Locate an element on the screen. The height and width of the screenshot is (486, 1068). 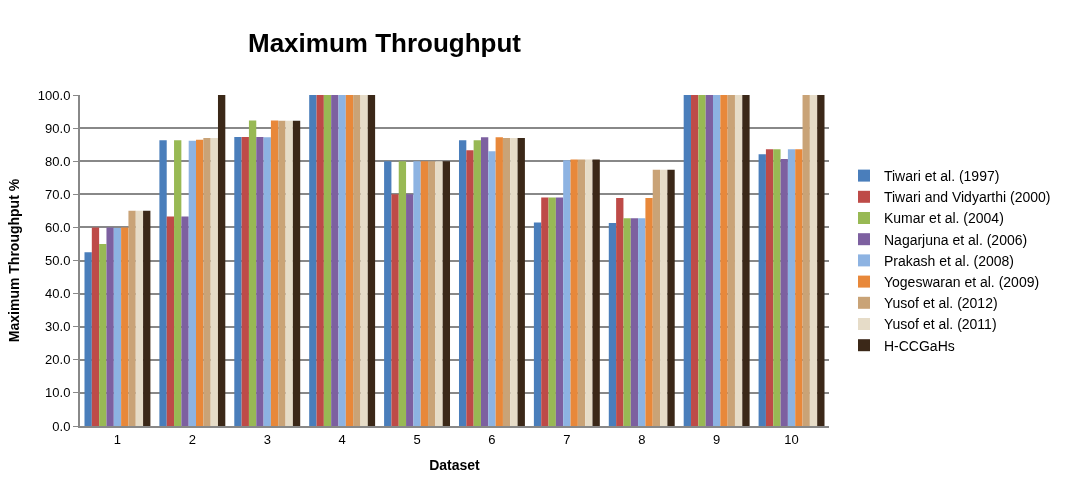
y-tick-label: 50.0 is located at coordinates (58, 261).